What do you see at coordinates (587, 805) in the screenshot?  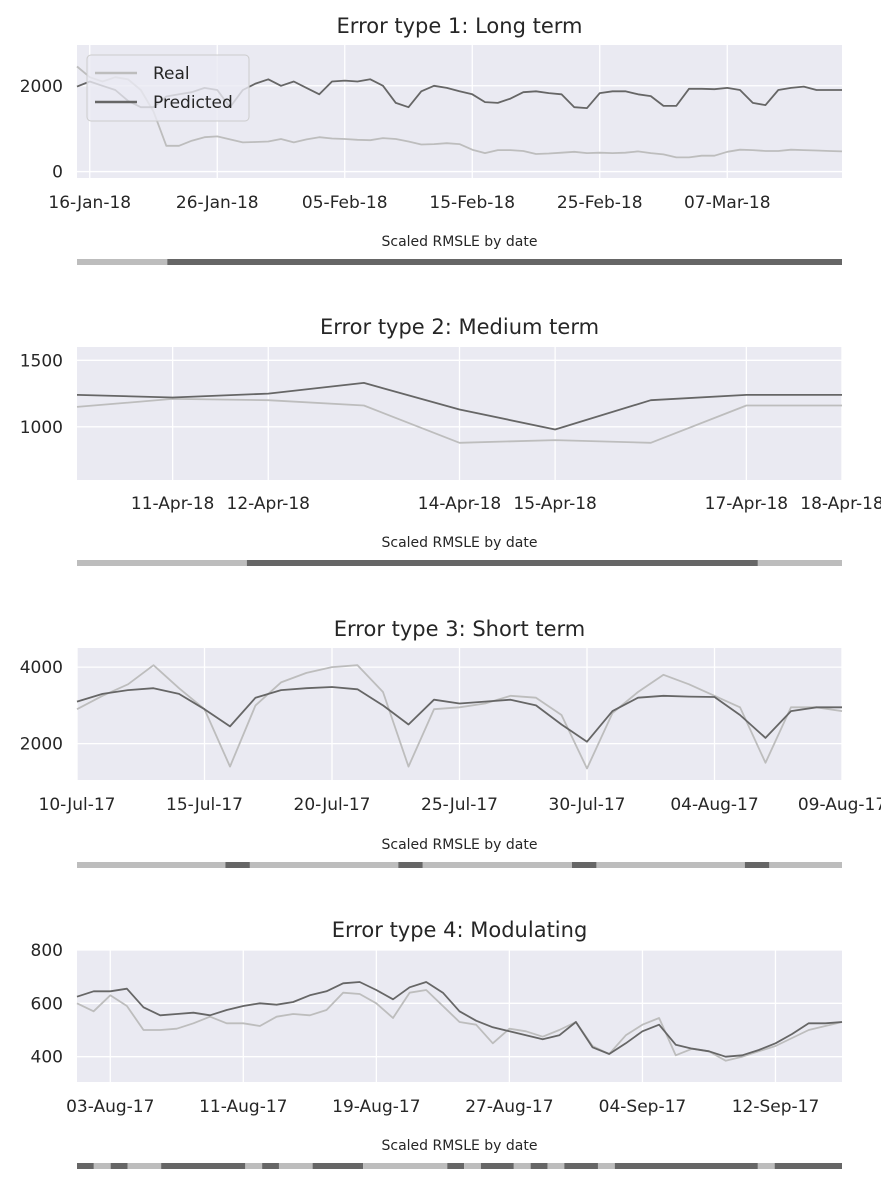 I see `x-tick-label: 30-Jul-17` at bounding box center [587, 805].